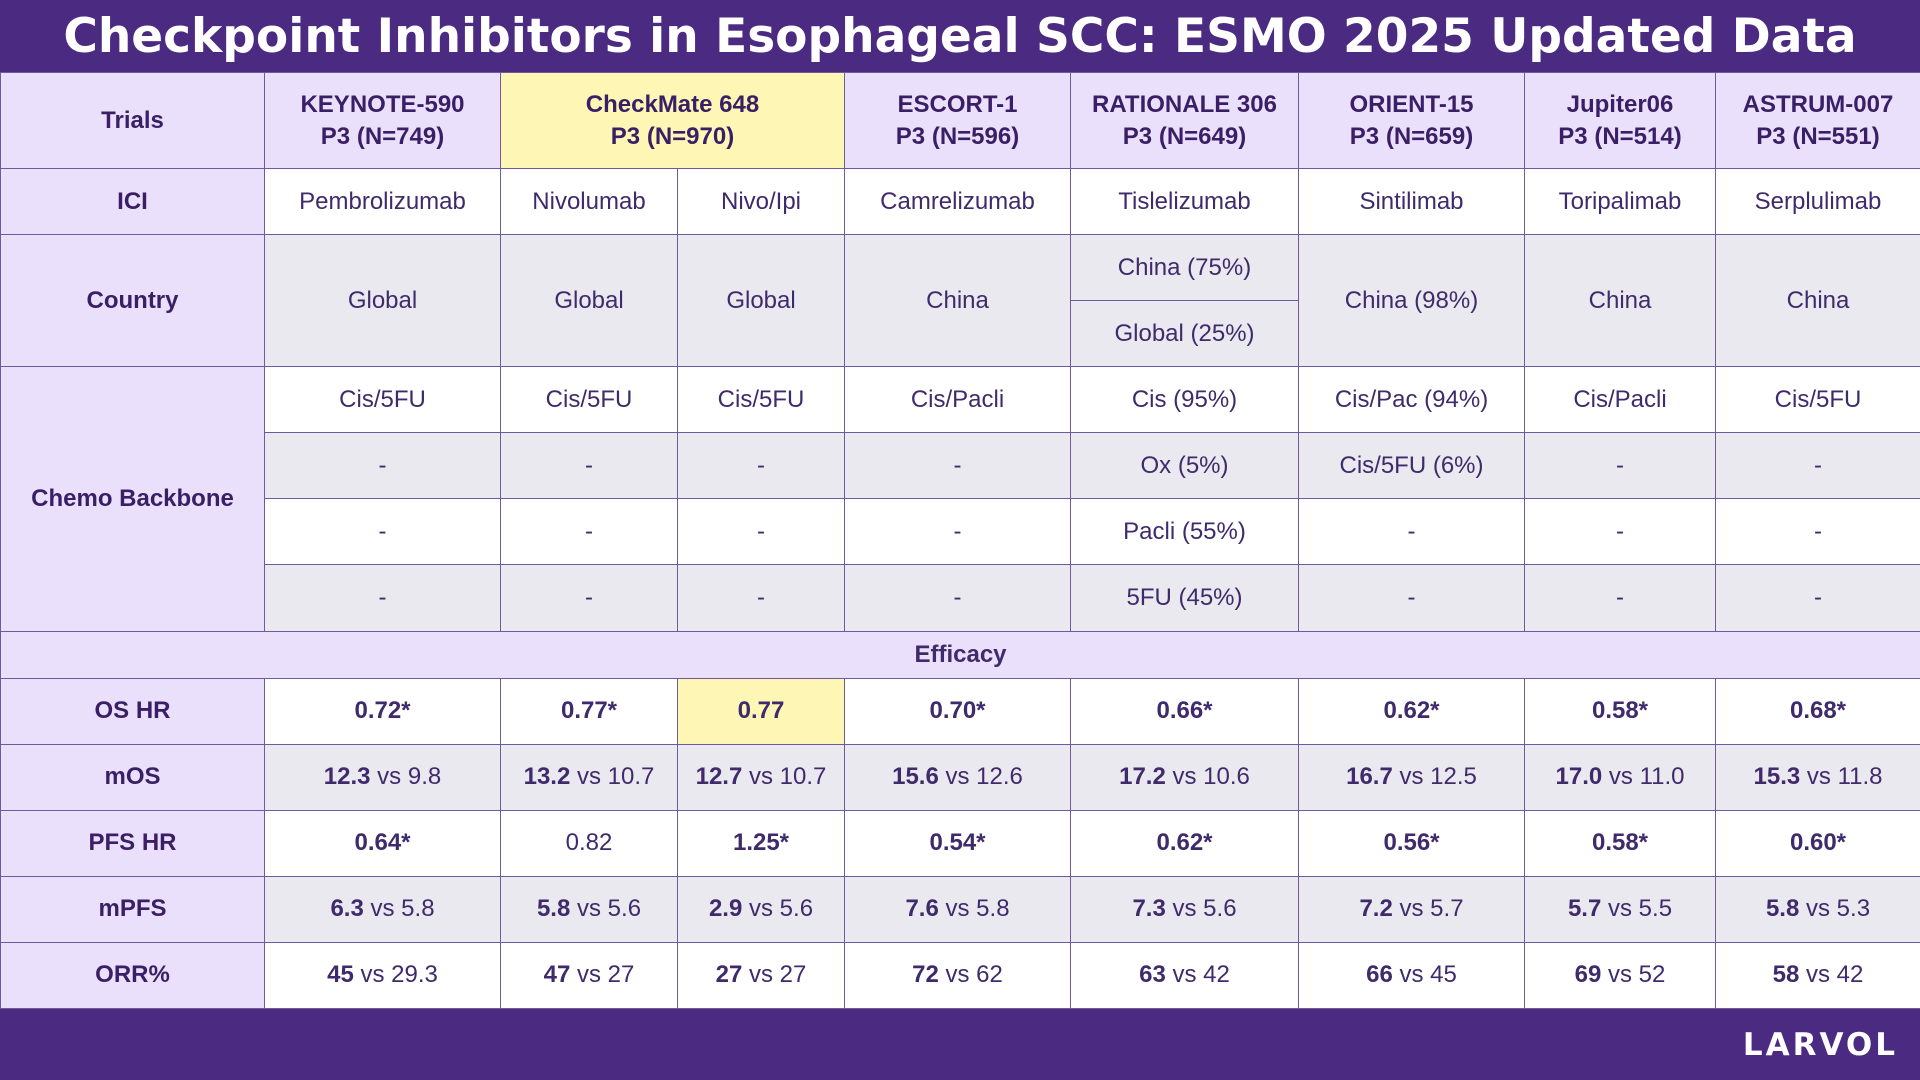 This screenshot has width=1920, height=1080. I want to click on row-label-orr: ORR%, so click(132, 975).